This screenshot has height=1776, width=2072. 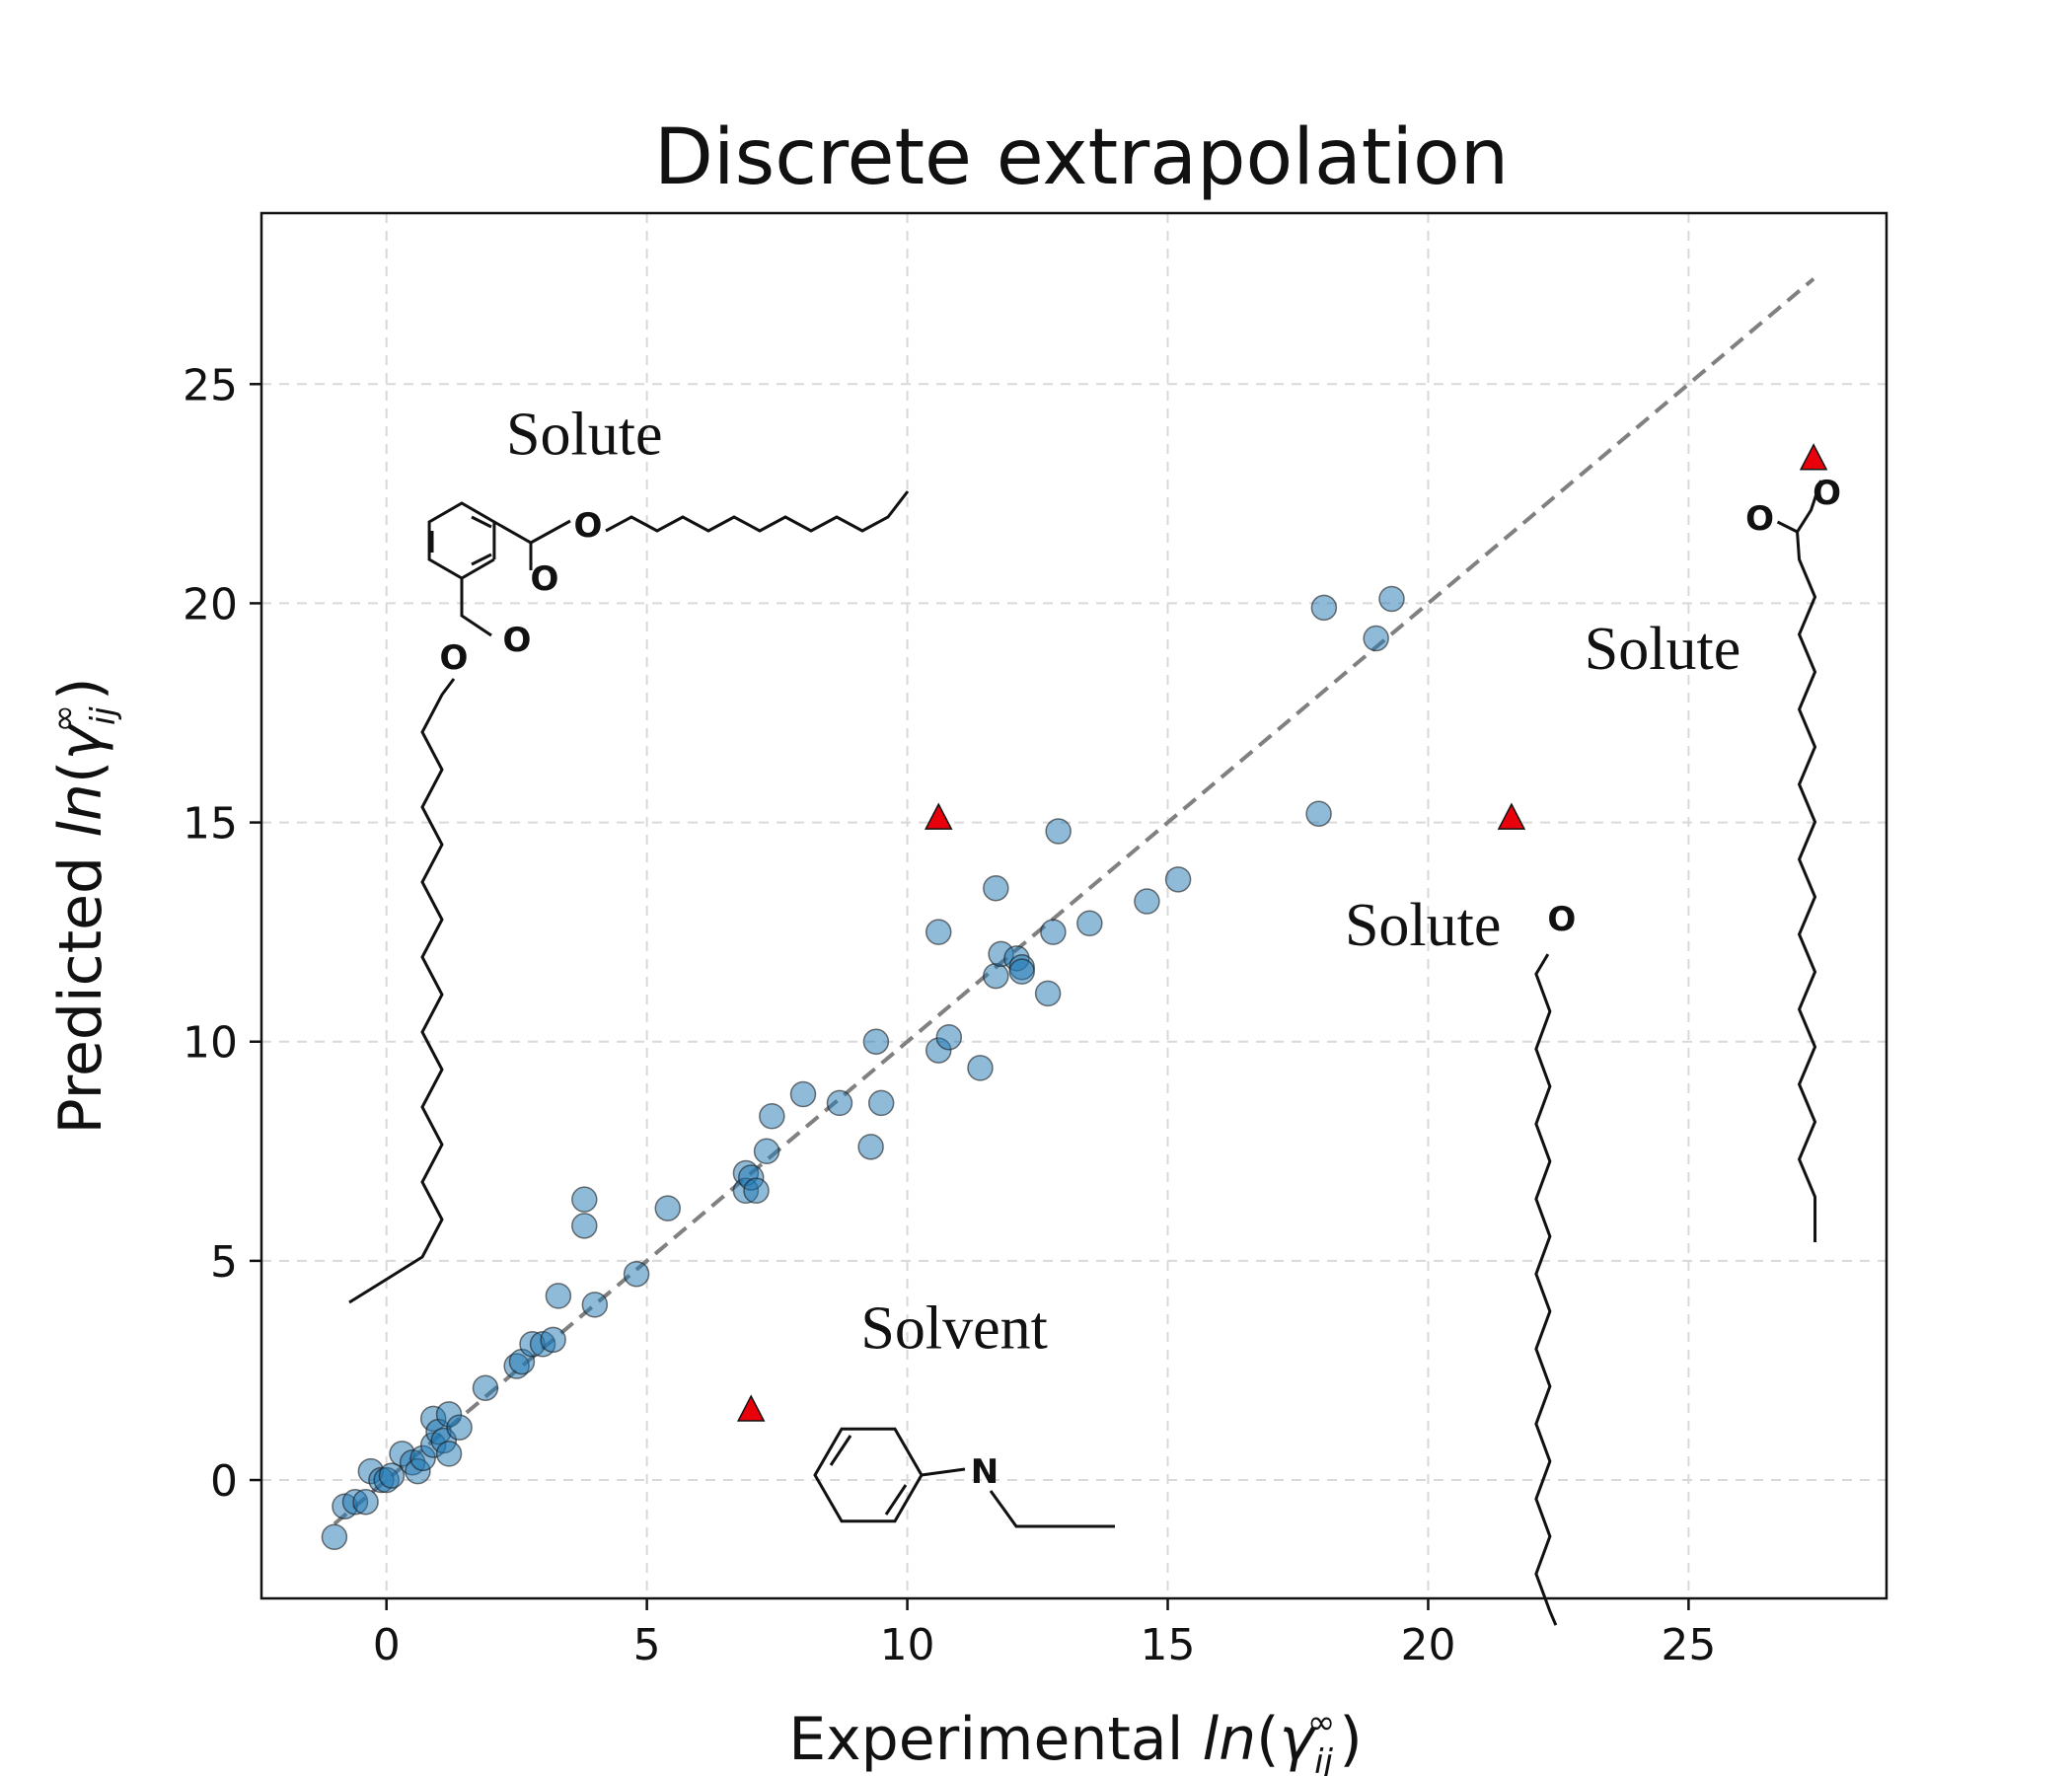 I want to click on y-ticks: 0 5 10 15 20 25, so click(x=222, y=934).